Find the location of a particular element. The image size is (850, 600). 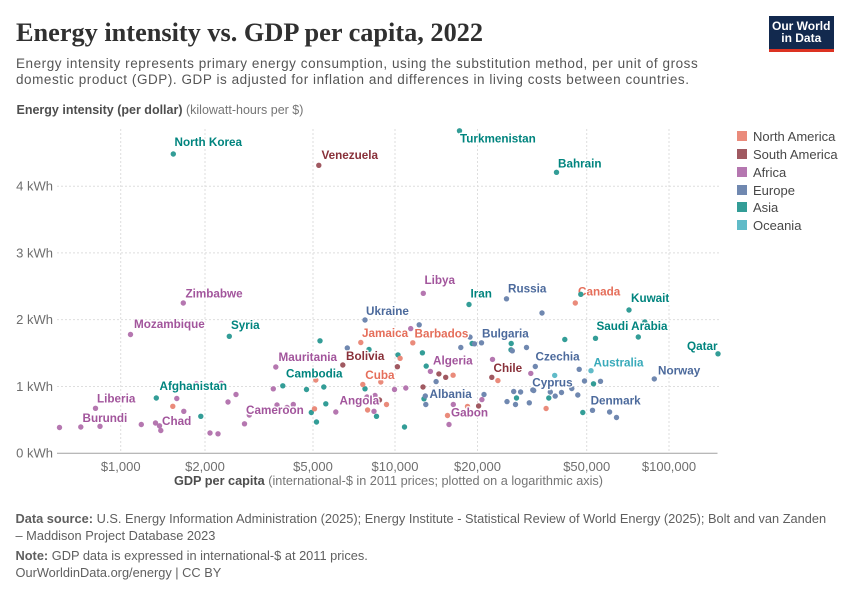

svg-text: $20,000 is located at coordinates (477, 466).